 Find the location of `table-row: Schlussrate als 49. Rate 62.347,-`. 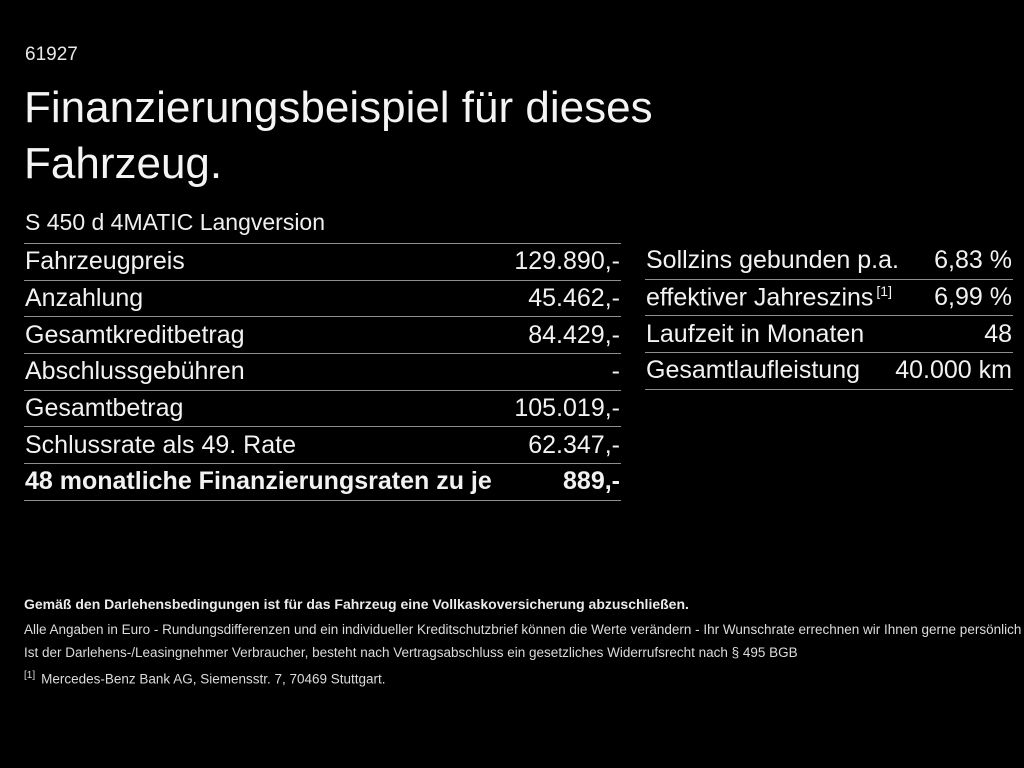

table-row: Schlussrate als 49. Rate 62.347,- is located at coordinates (322, 446).